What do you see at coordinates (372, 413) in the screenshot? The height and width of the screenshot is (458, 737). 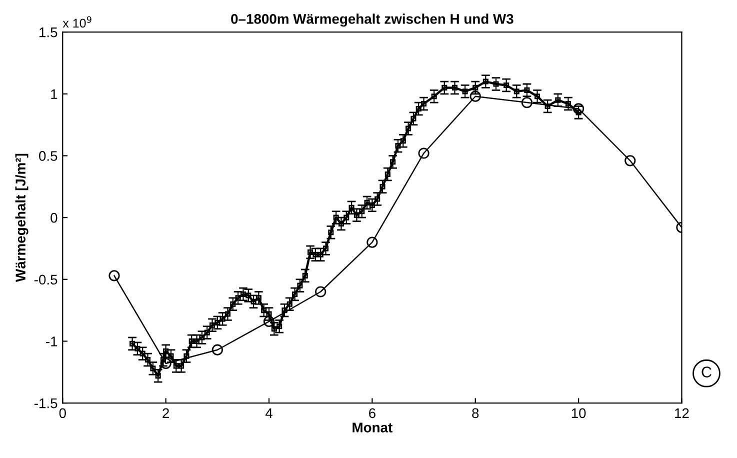 I see `x-tick-label: 6` at bounding box center [372, 413].